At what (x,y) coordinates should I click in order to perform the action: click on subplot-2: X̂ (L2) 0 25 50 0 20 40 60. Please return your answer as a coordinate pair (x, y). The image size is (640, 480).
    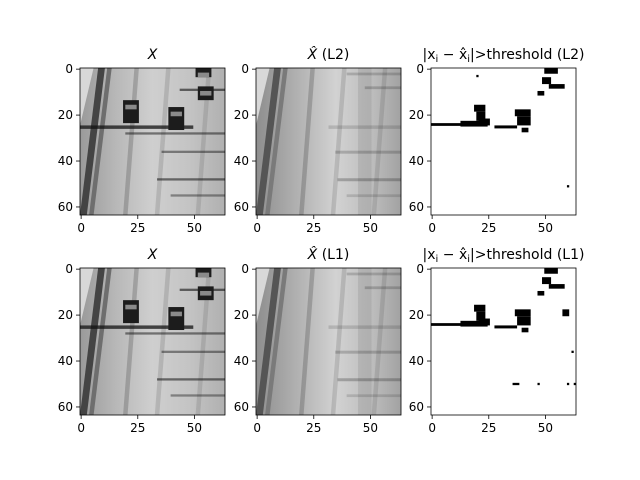
    Looking at the image, I should click on (318, 140).